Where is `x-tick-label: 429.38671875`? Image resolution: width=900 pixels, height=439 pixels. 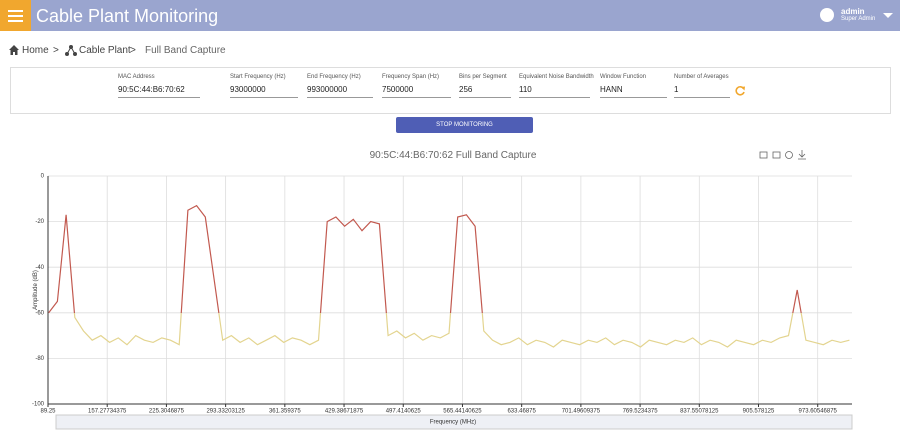 x-tick-label: 429.38671875 is located at coordinates (344, 412).